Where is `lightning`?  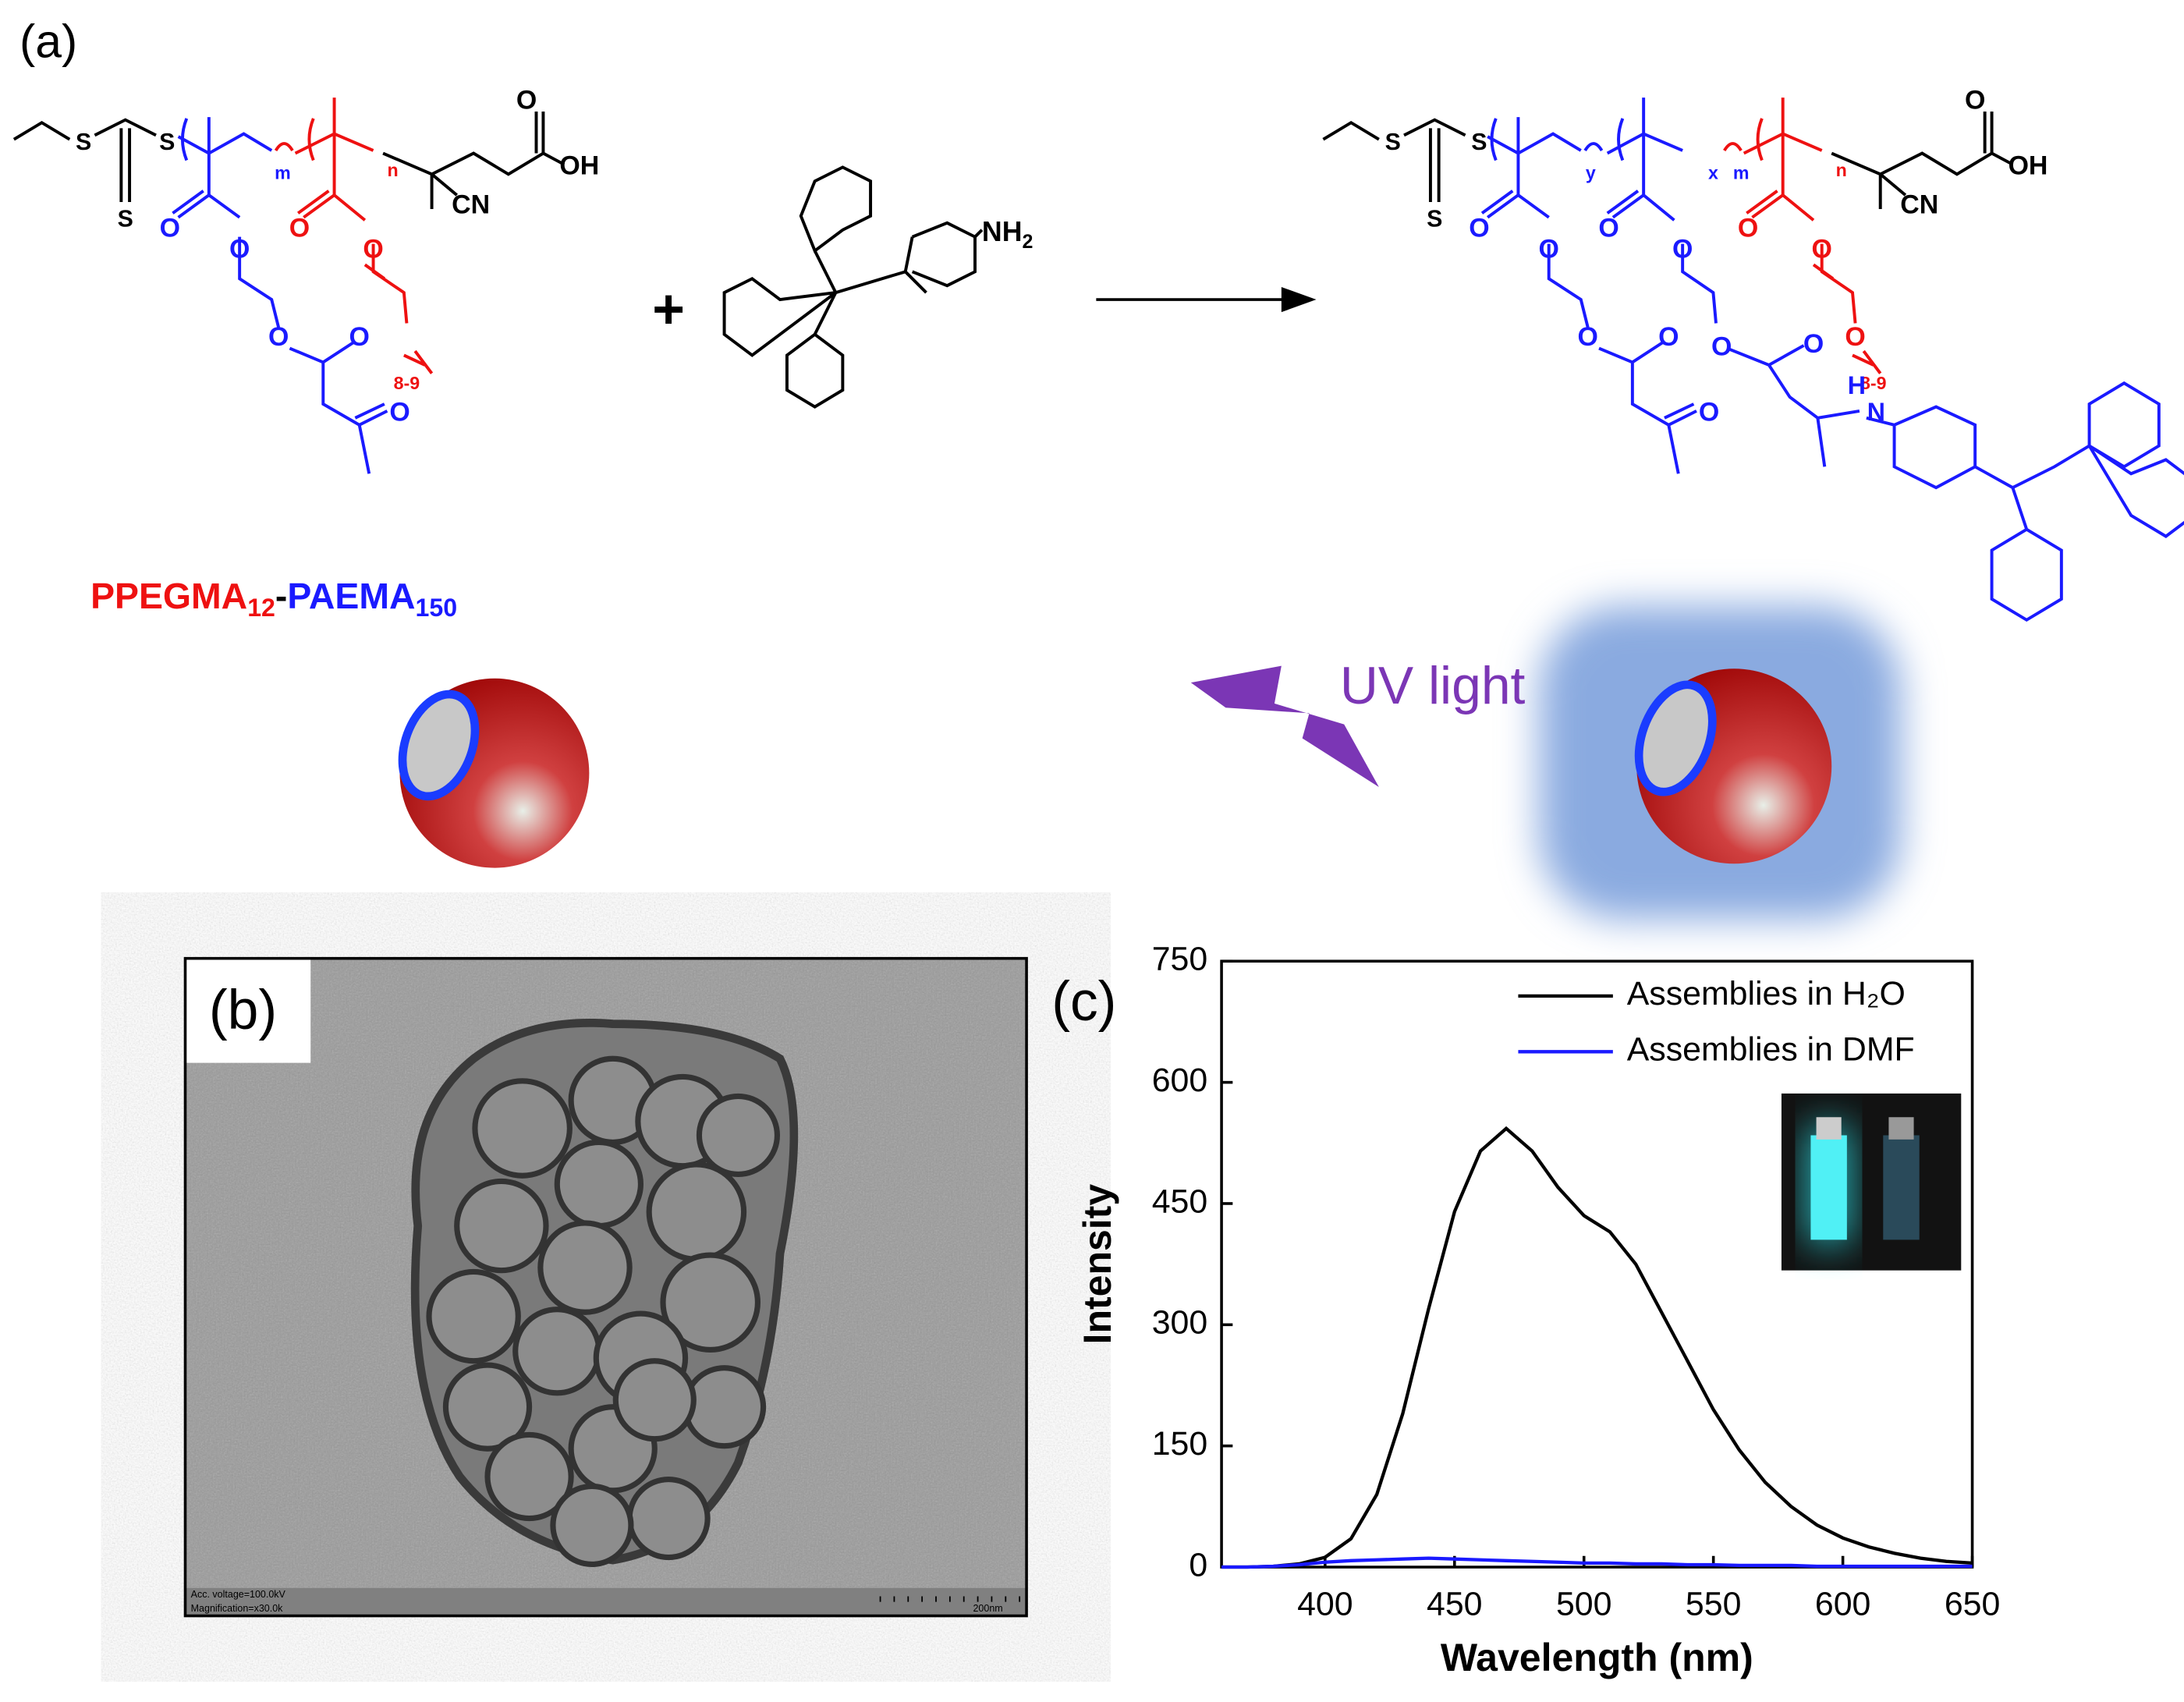 lightning is located at coordinates (1284, 726).